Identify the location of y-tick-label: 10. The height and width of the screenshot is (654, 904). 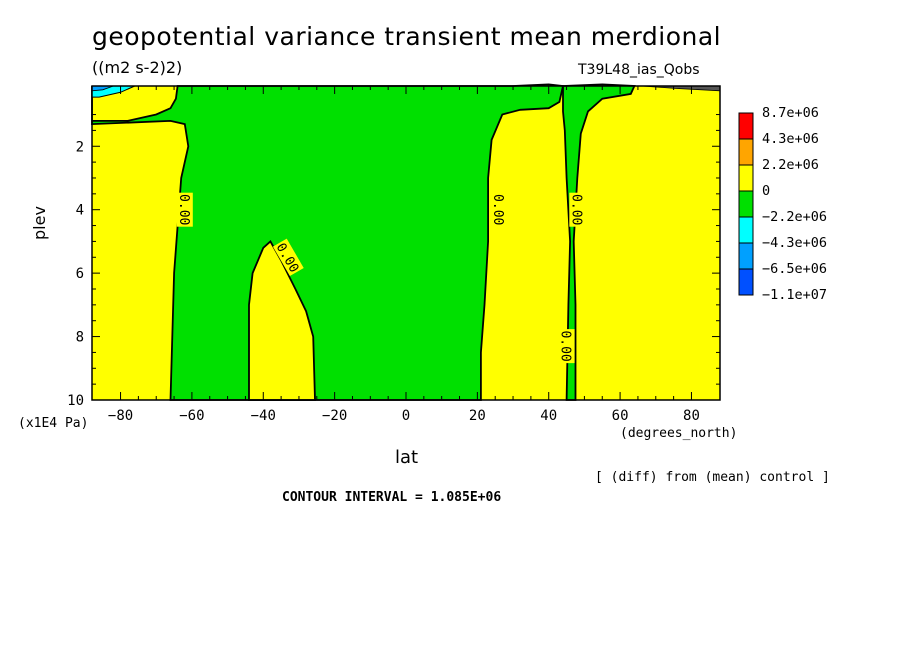
(75, 401).